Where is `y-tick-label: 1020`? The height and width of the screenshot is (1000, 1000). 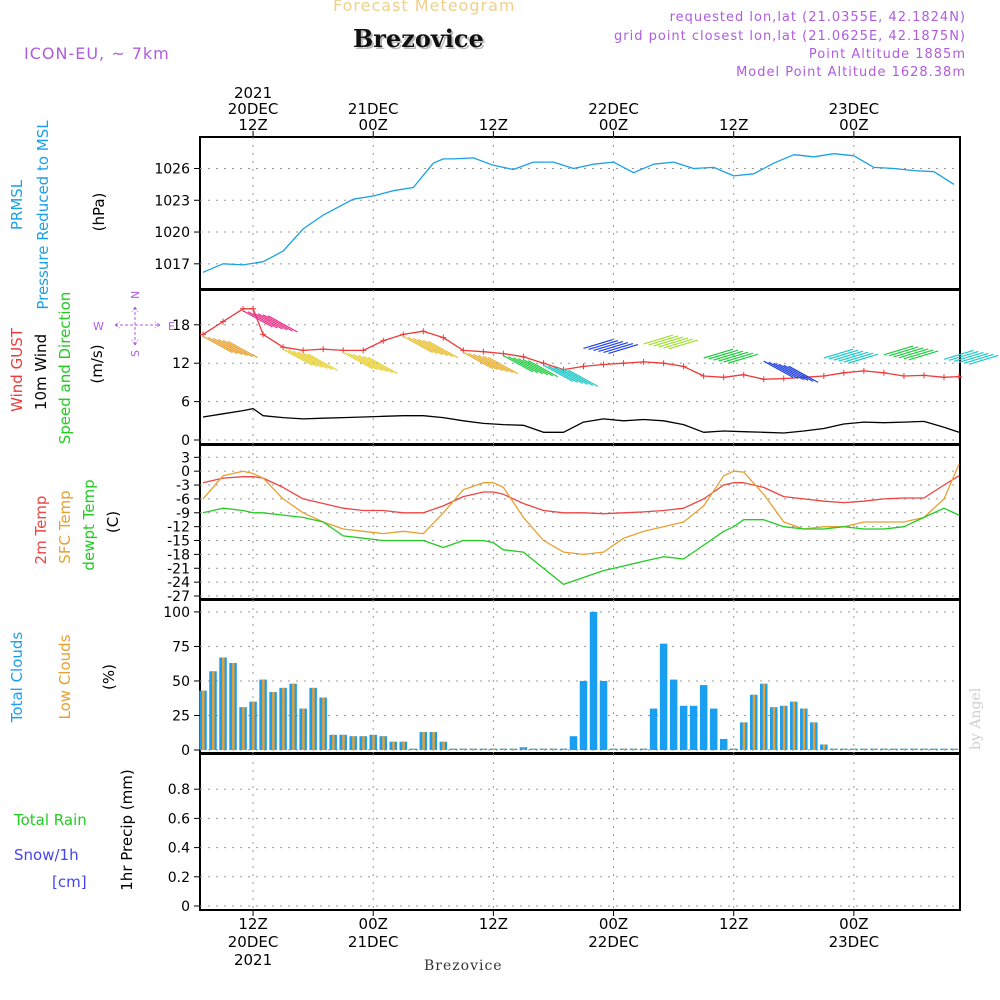 y-tick-label: 1020 is located at coordinates (172, 233).